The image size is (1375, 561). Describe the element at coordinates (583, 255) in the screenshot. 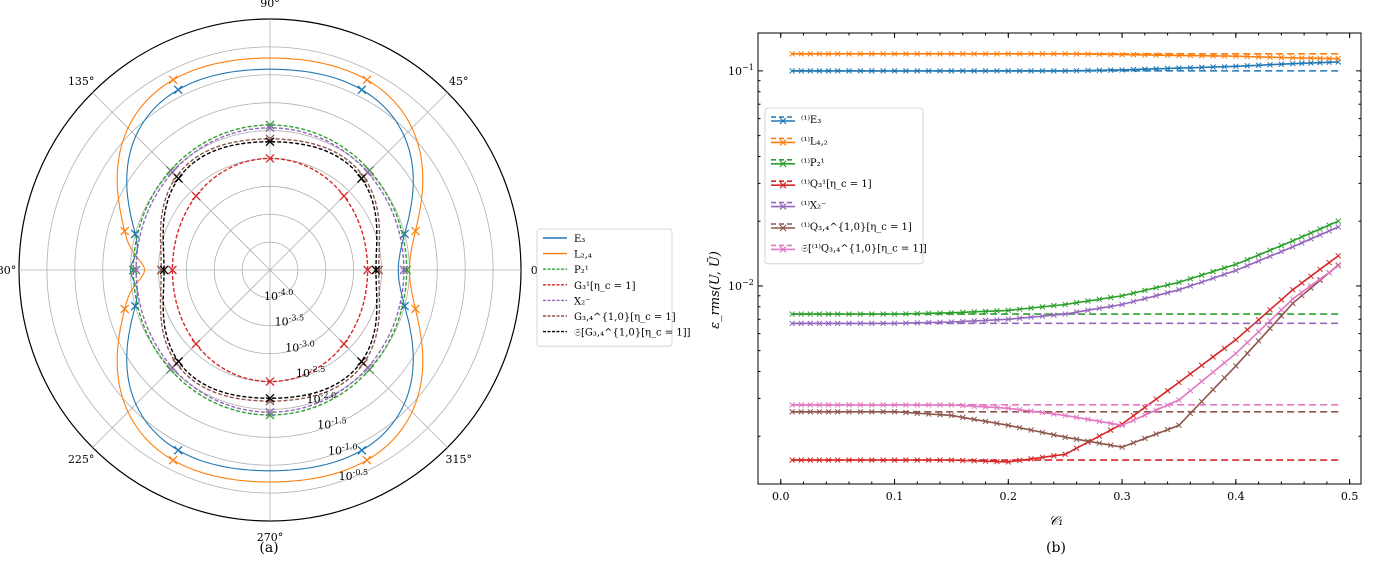

I see `legend-a-label: L₂,₄` at that location.